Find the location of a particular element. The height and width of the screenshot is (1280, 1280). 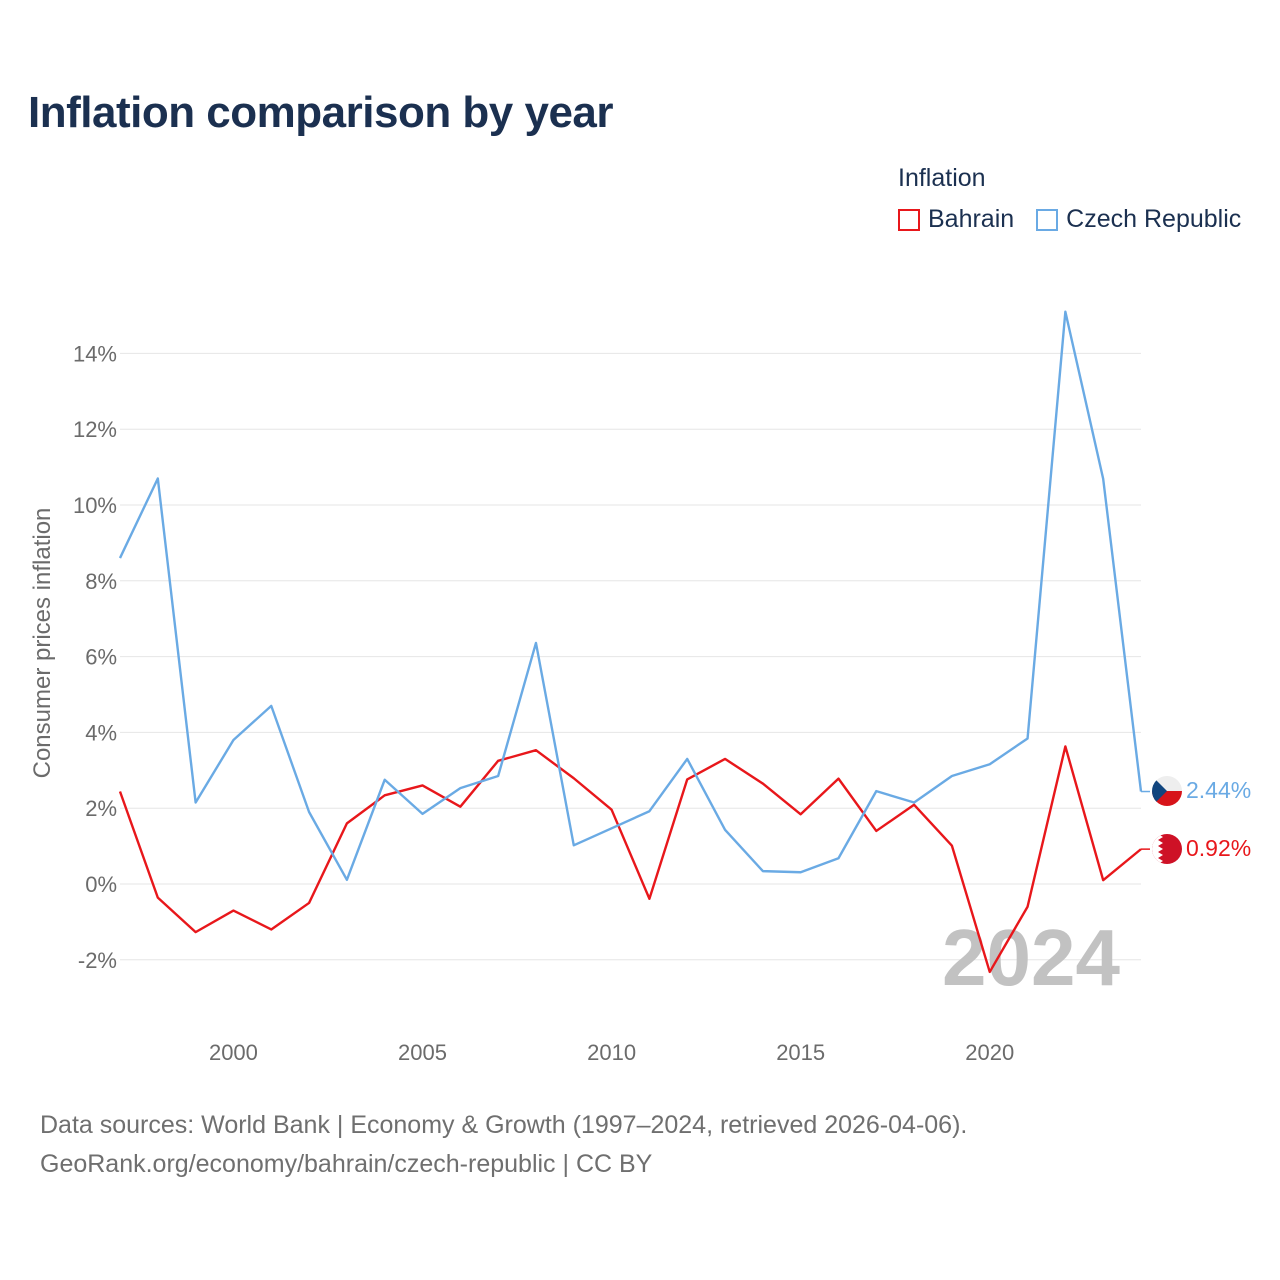

x-tick-label: 2010 is located at coordinates (611, 1052).